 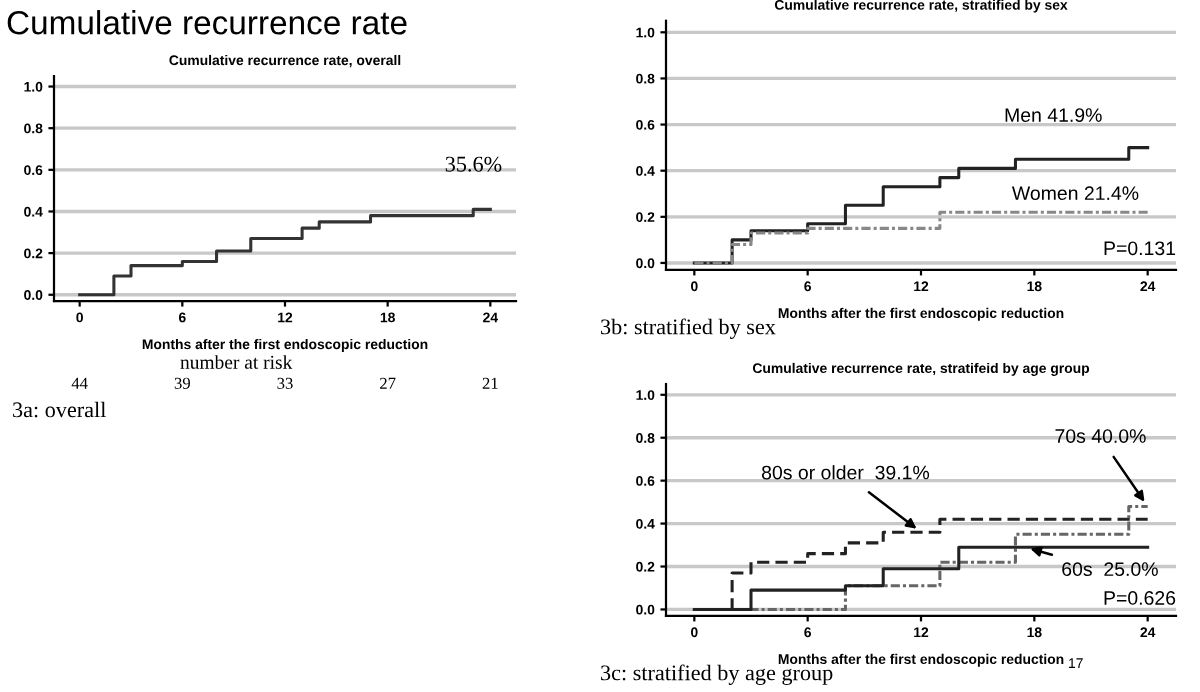 What do you see at coordinates (845, 472) in the screenshot?
I see `annotation: 80s or older 39.1%` at bounding box center [845, 472].